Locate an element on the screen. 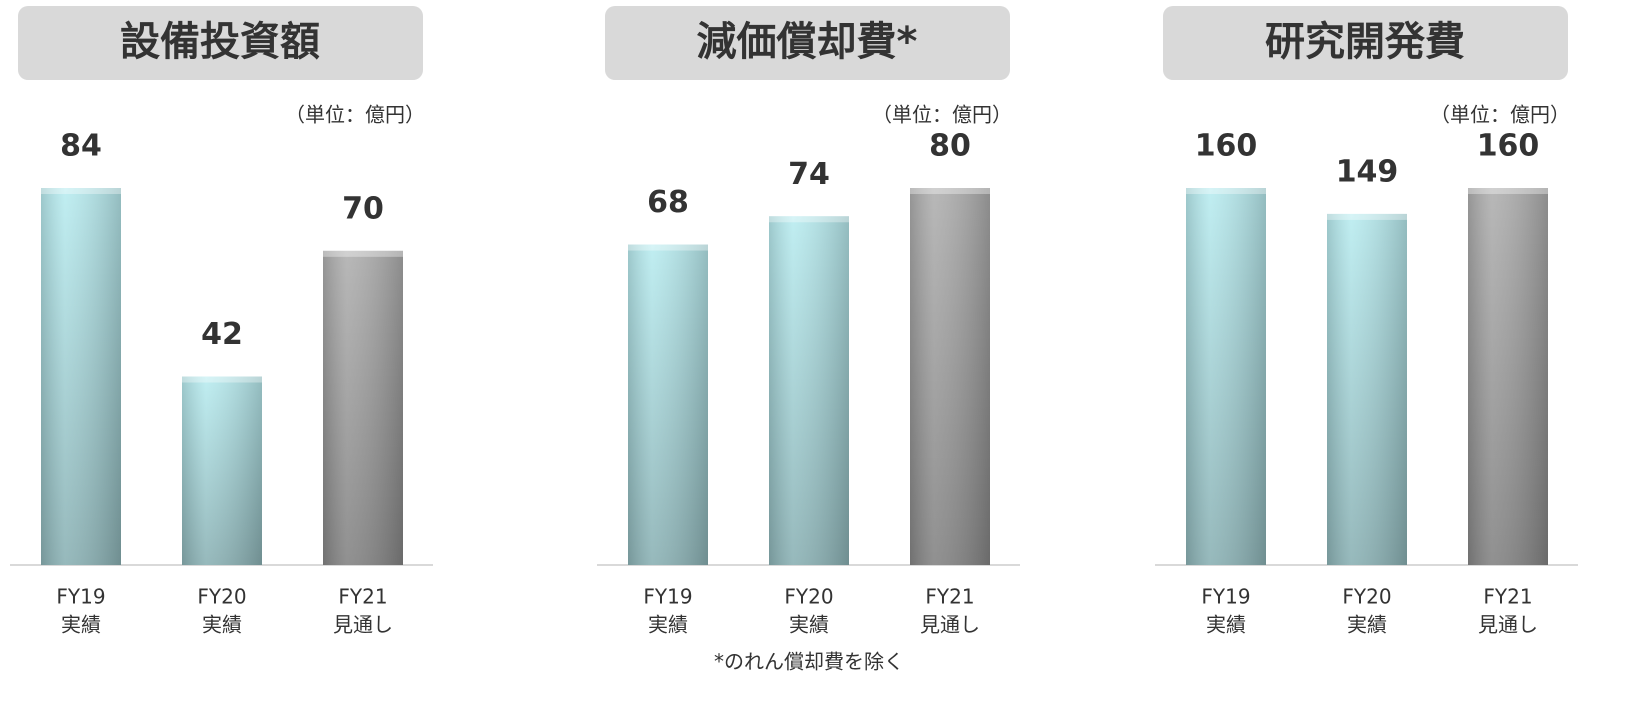 The image size is (1631, 704). chart-title: 減価償却費* is located at coordinates (807, 42).